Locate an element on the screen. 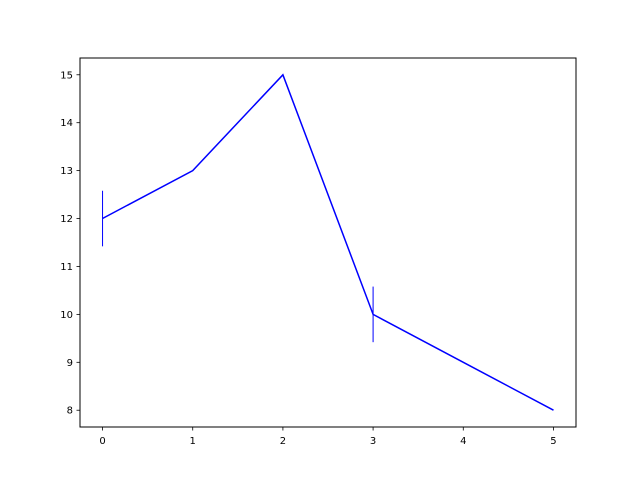 The height and width of the screenshot is (484, 640). y-tick-label: 14 is located at coordinates (66, 123).